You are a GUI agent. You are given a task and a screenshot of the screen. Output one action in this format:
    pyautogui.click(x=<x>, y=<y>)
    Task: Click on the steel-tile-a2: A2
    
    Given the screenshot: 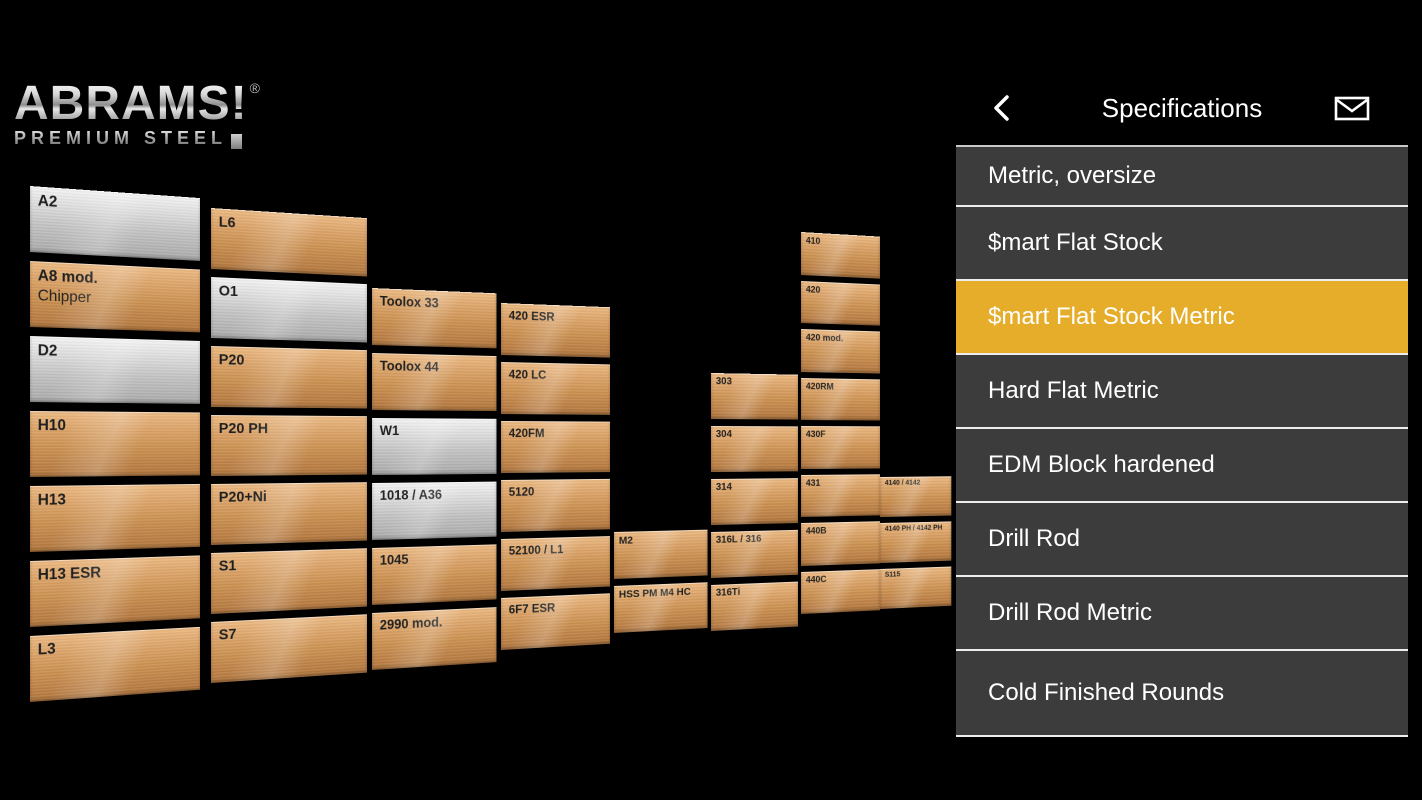 What is the action you would take?
    pyautogui.click(x=115, y=223)
    